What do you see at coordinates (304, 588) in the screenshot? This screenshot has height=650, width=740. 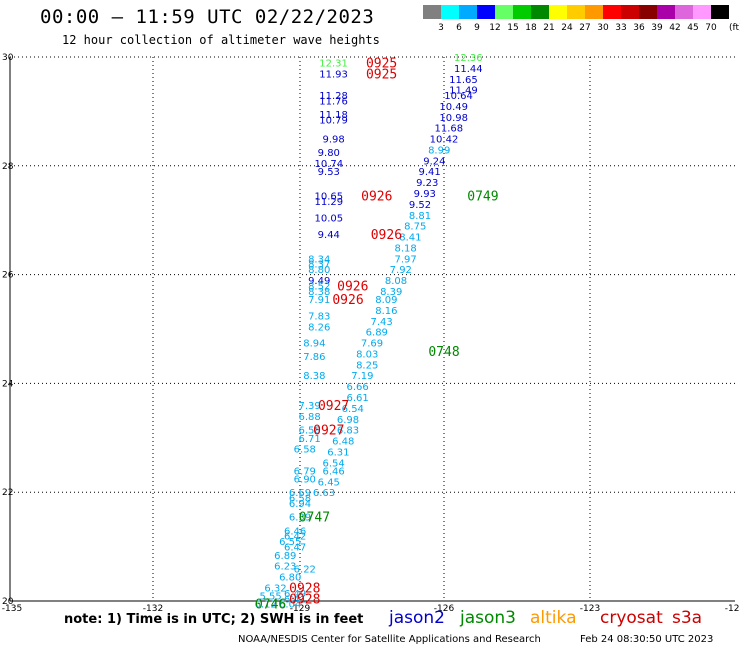 I see `pass-time-label: 0928` at bounding box center [304, 588].